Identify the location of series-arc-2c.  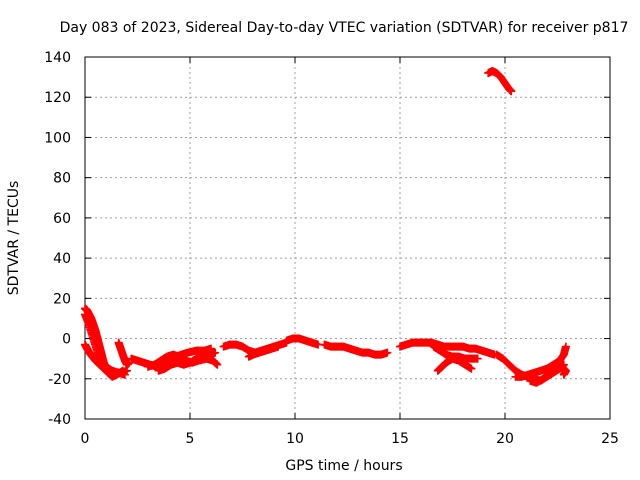
(187, 361).